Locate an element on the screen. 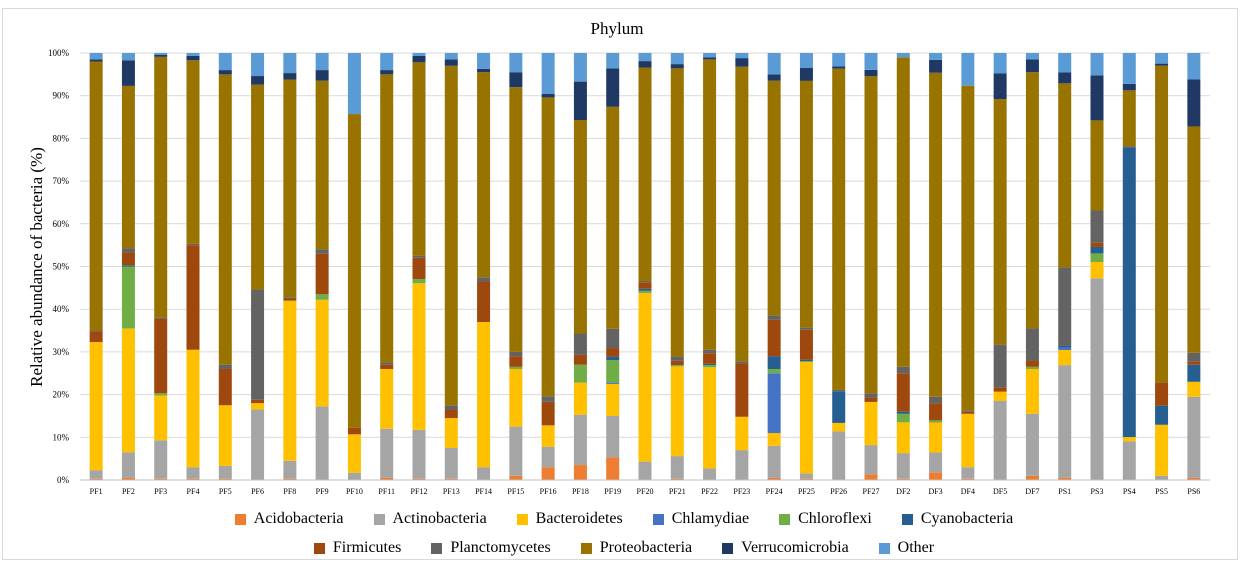 This screenshot has height=565, width=1248. x-tick-label: DF3 is located at coordinates (935, 491).